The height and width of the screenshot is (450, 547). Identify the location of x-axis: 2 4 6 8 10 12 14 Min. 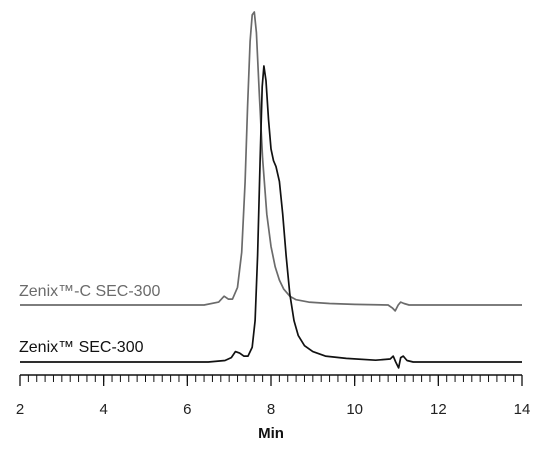
(273, 408).